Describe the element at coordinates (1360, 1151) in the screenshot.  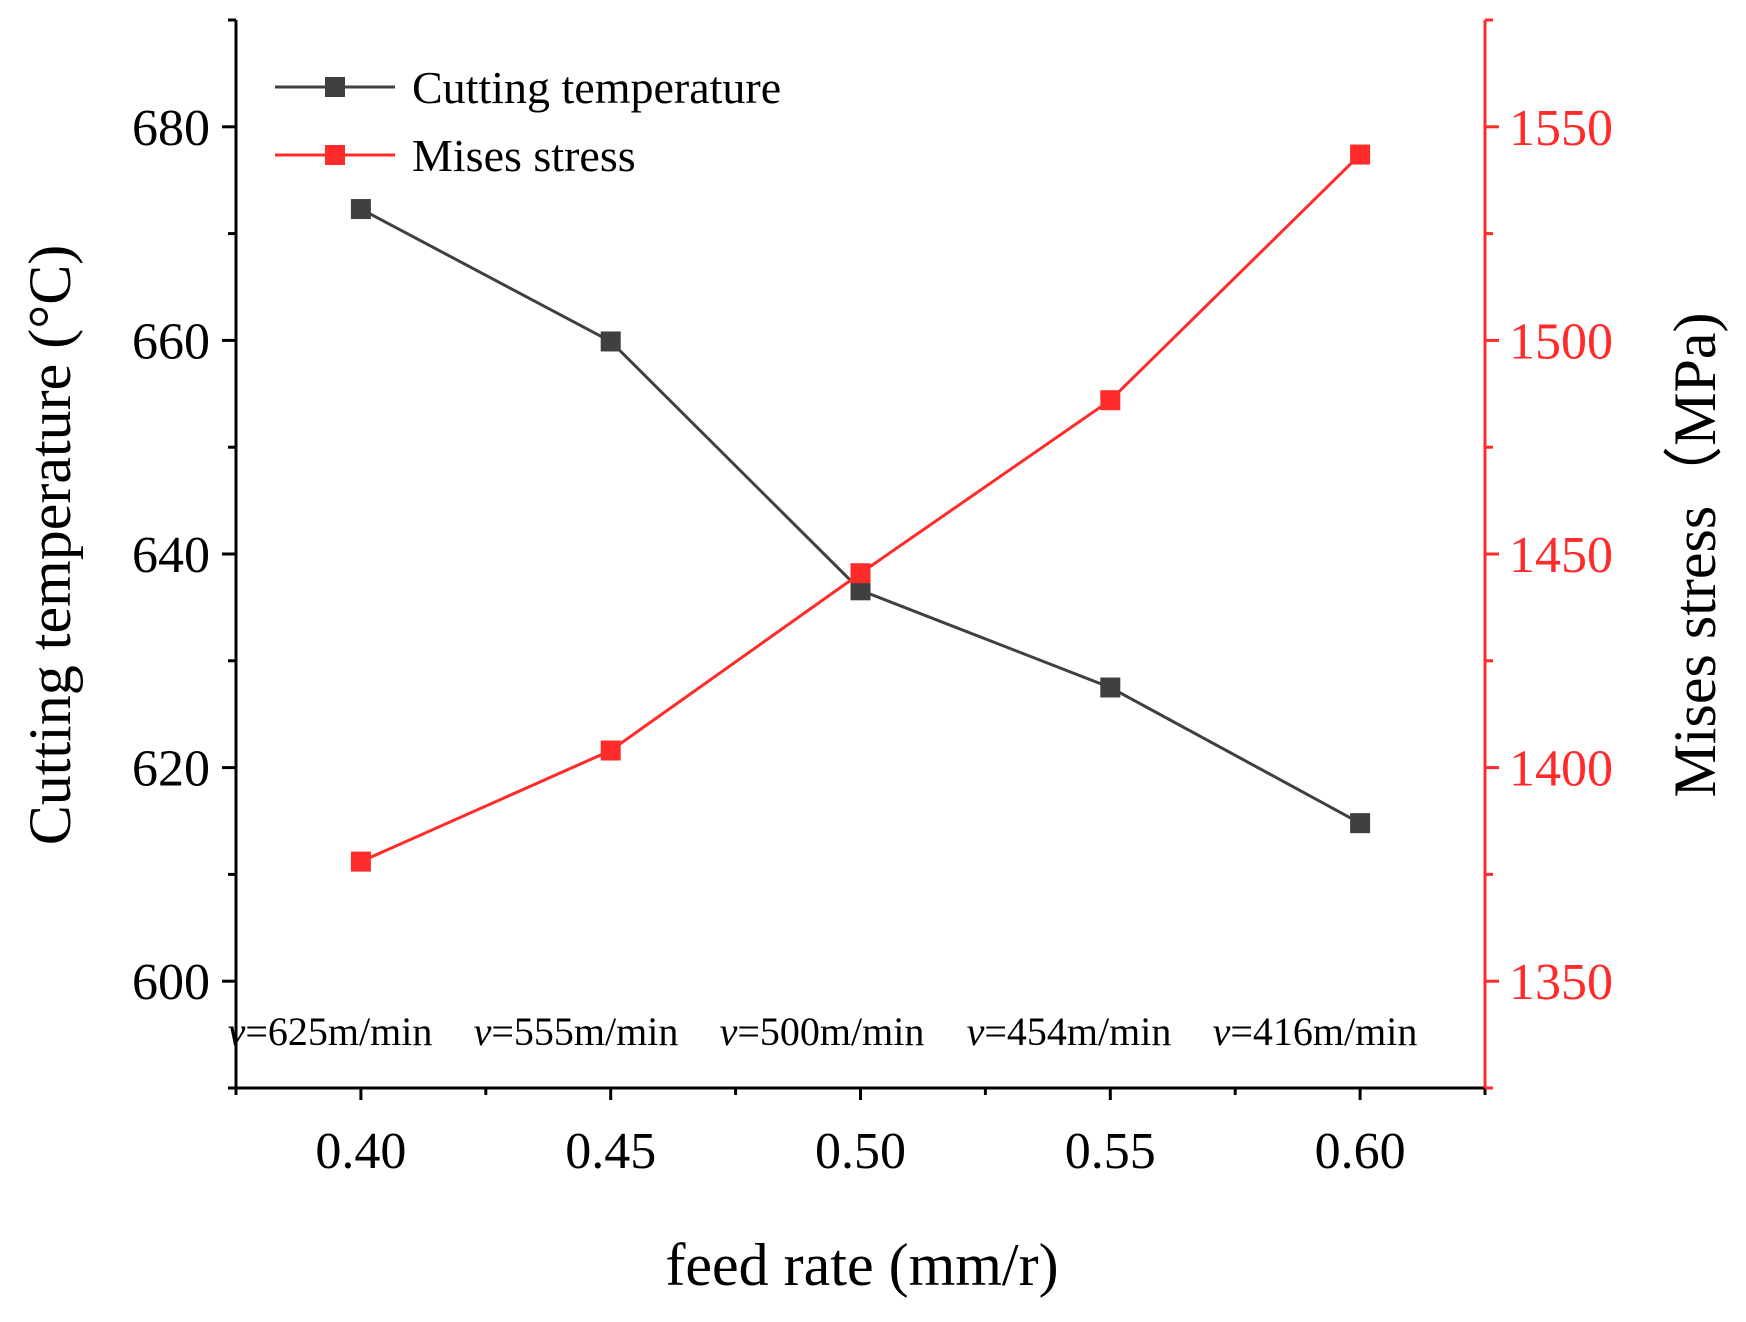
I see `x-tick-label: 0.60` at that location.